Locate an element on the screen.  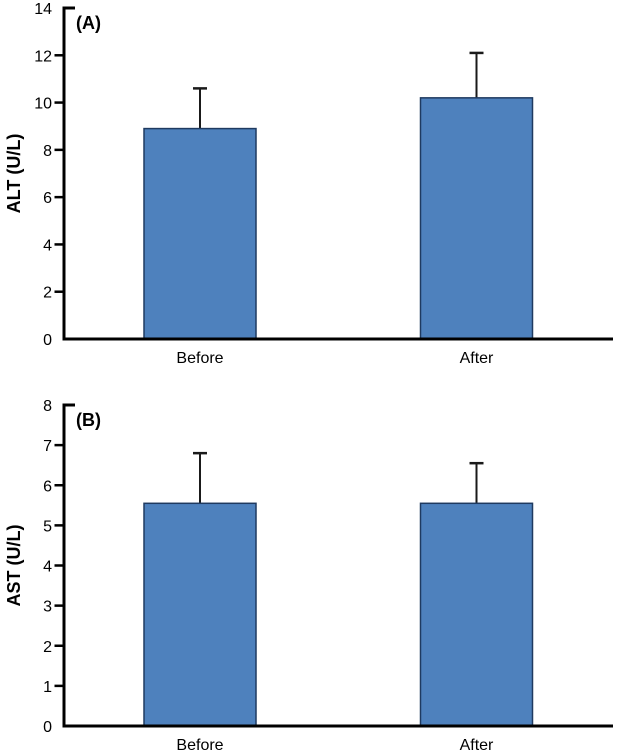
y-axis-title: ALT (U/L) is located at coordinates (14, 174).